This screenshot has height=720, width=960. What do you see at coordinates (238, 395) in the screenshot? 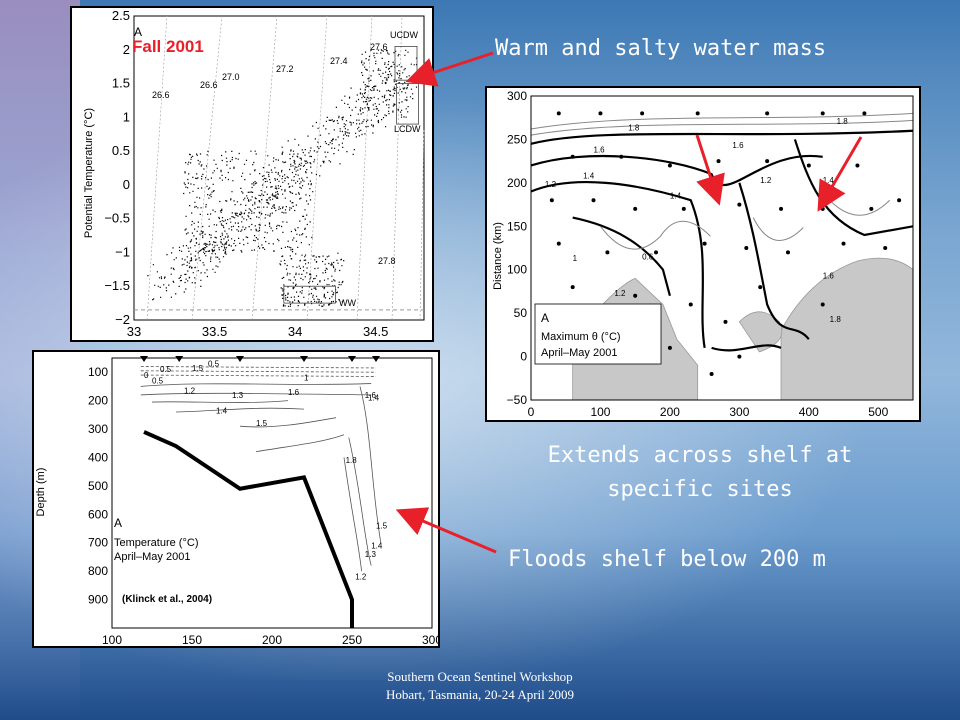
I see `section-contour-label-7: 1.3` at bounding box center [238, 395].